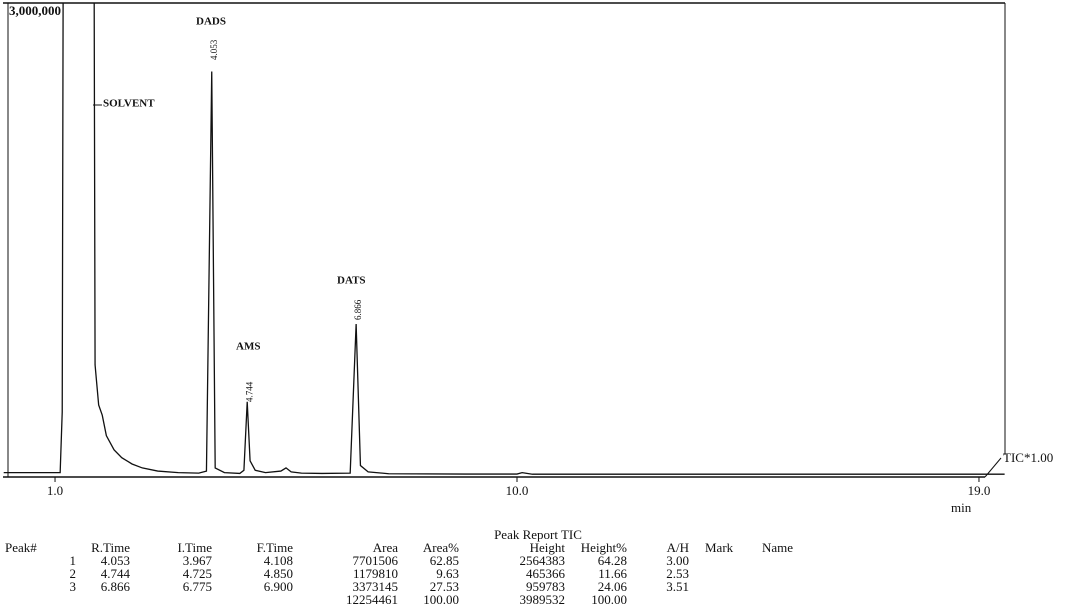 The height and width of the screenshot is (605, 1072). I want to click on cell: 6.866, so click(116, 586).